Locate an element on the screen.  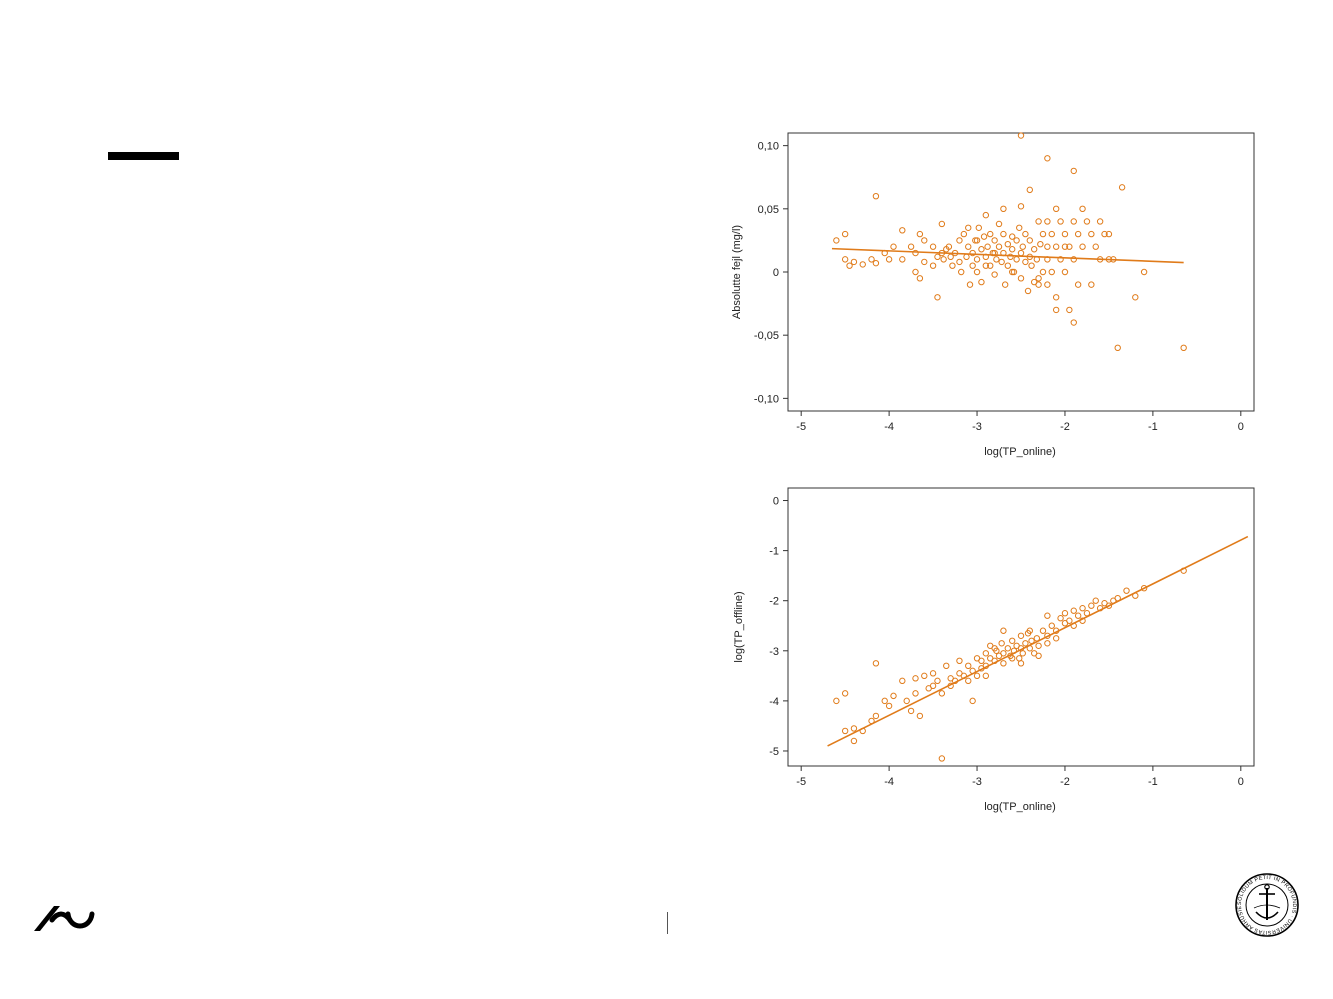
chart1-plot-frame is located at coordinates (1021, 272).